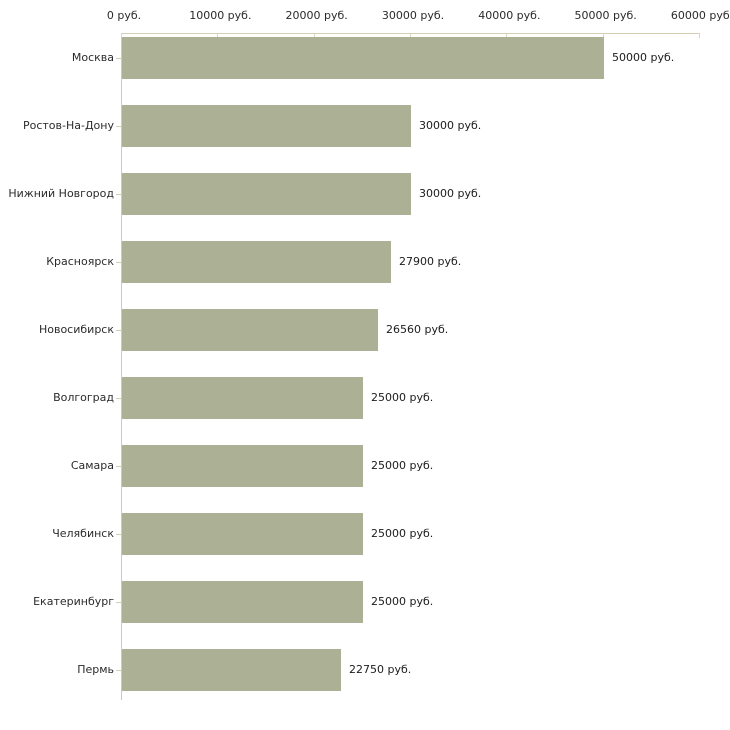  What do you see at coordinates (605, 15) in the screenshot?
I see `x-tick-label: 50000 руб.` at bounding box center [605, 15].